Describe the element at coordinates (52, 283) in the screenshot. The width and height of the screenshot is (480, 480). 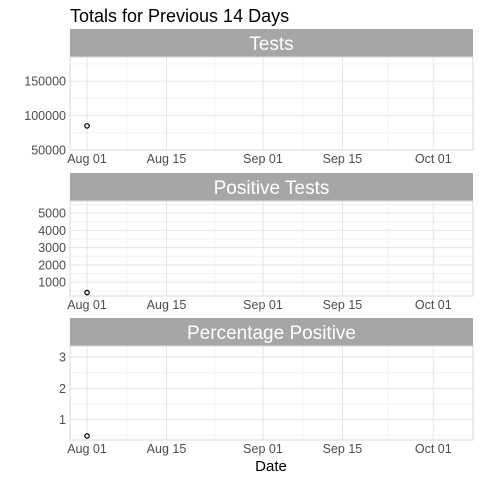
I see `y-tick-label: 1000` at that location.